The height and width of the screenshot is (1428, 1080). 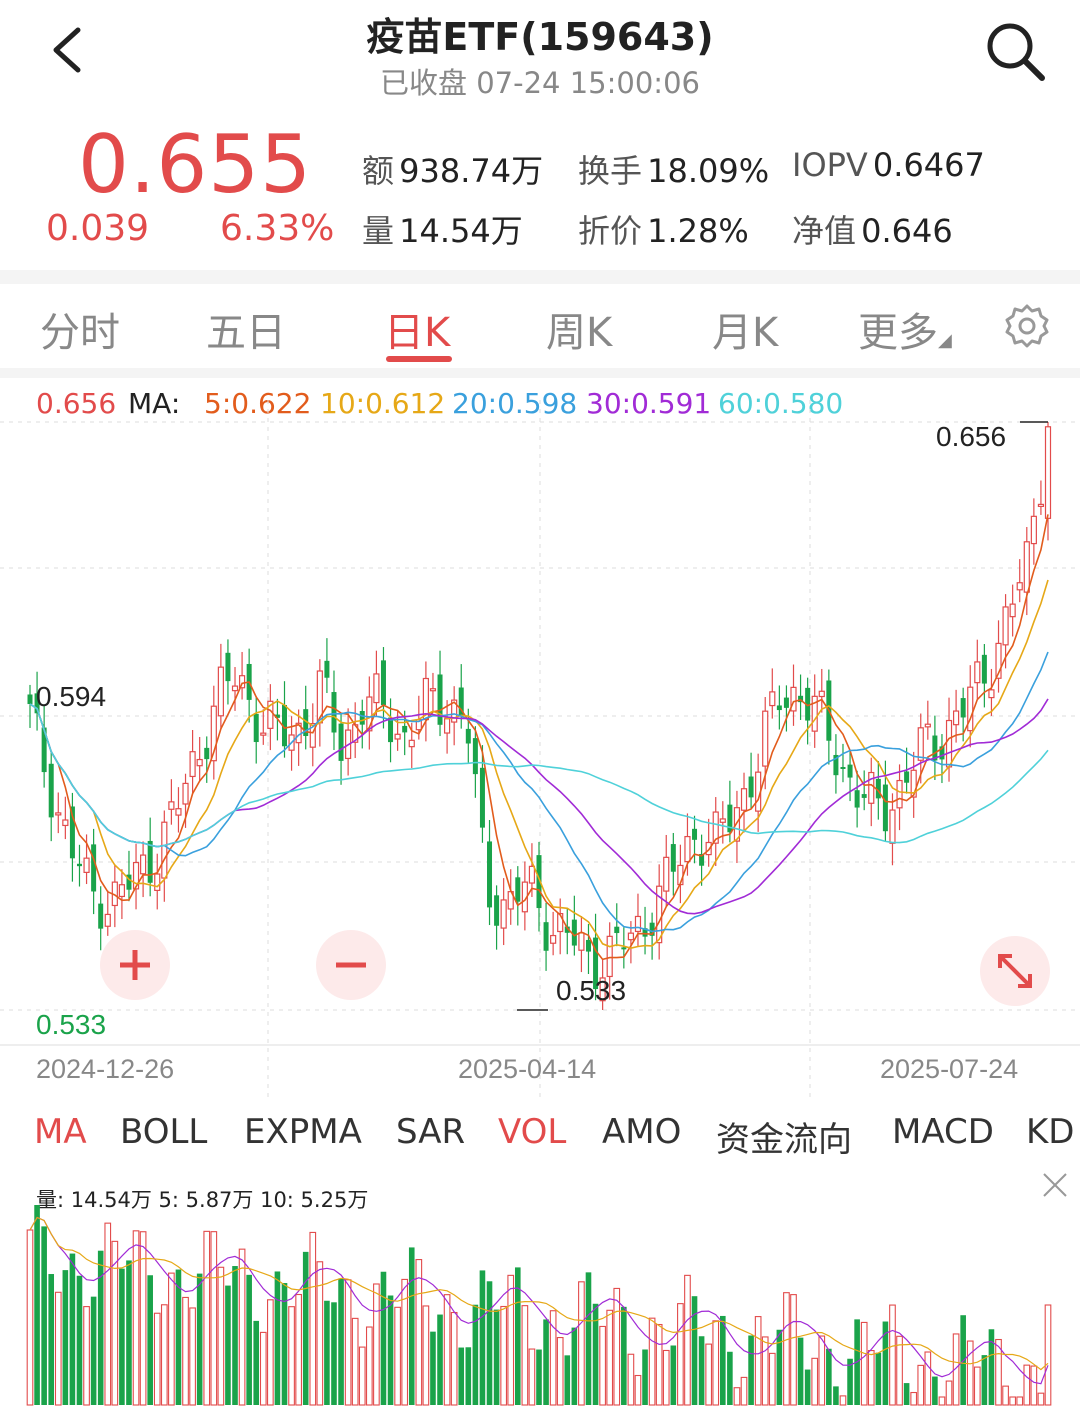 What do you see at coordinates (60, 1132) in the screenshot?
I see `indicator-tab-ma: MA` at bounding box center [60, 1132].